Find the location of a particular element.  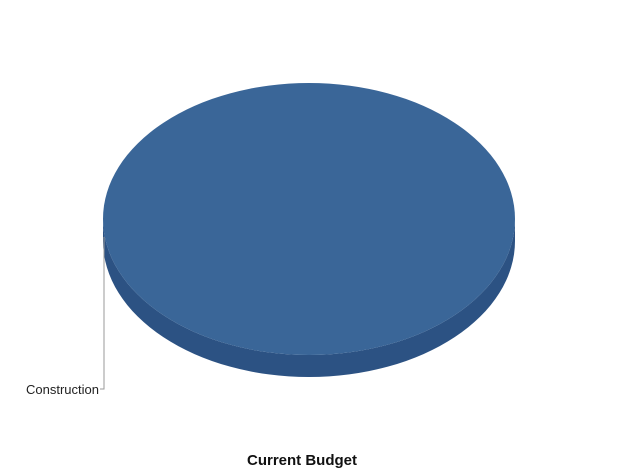

slice-label-construction: Construction is located at coordinates (62, 389).